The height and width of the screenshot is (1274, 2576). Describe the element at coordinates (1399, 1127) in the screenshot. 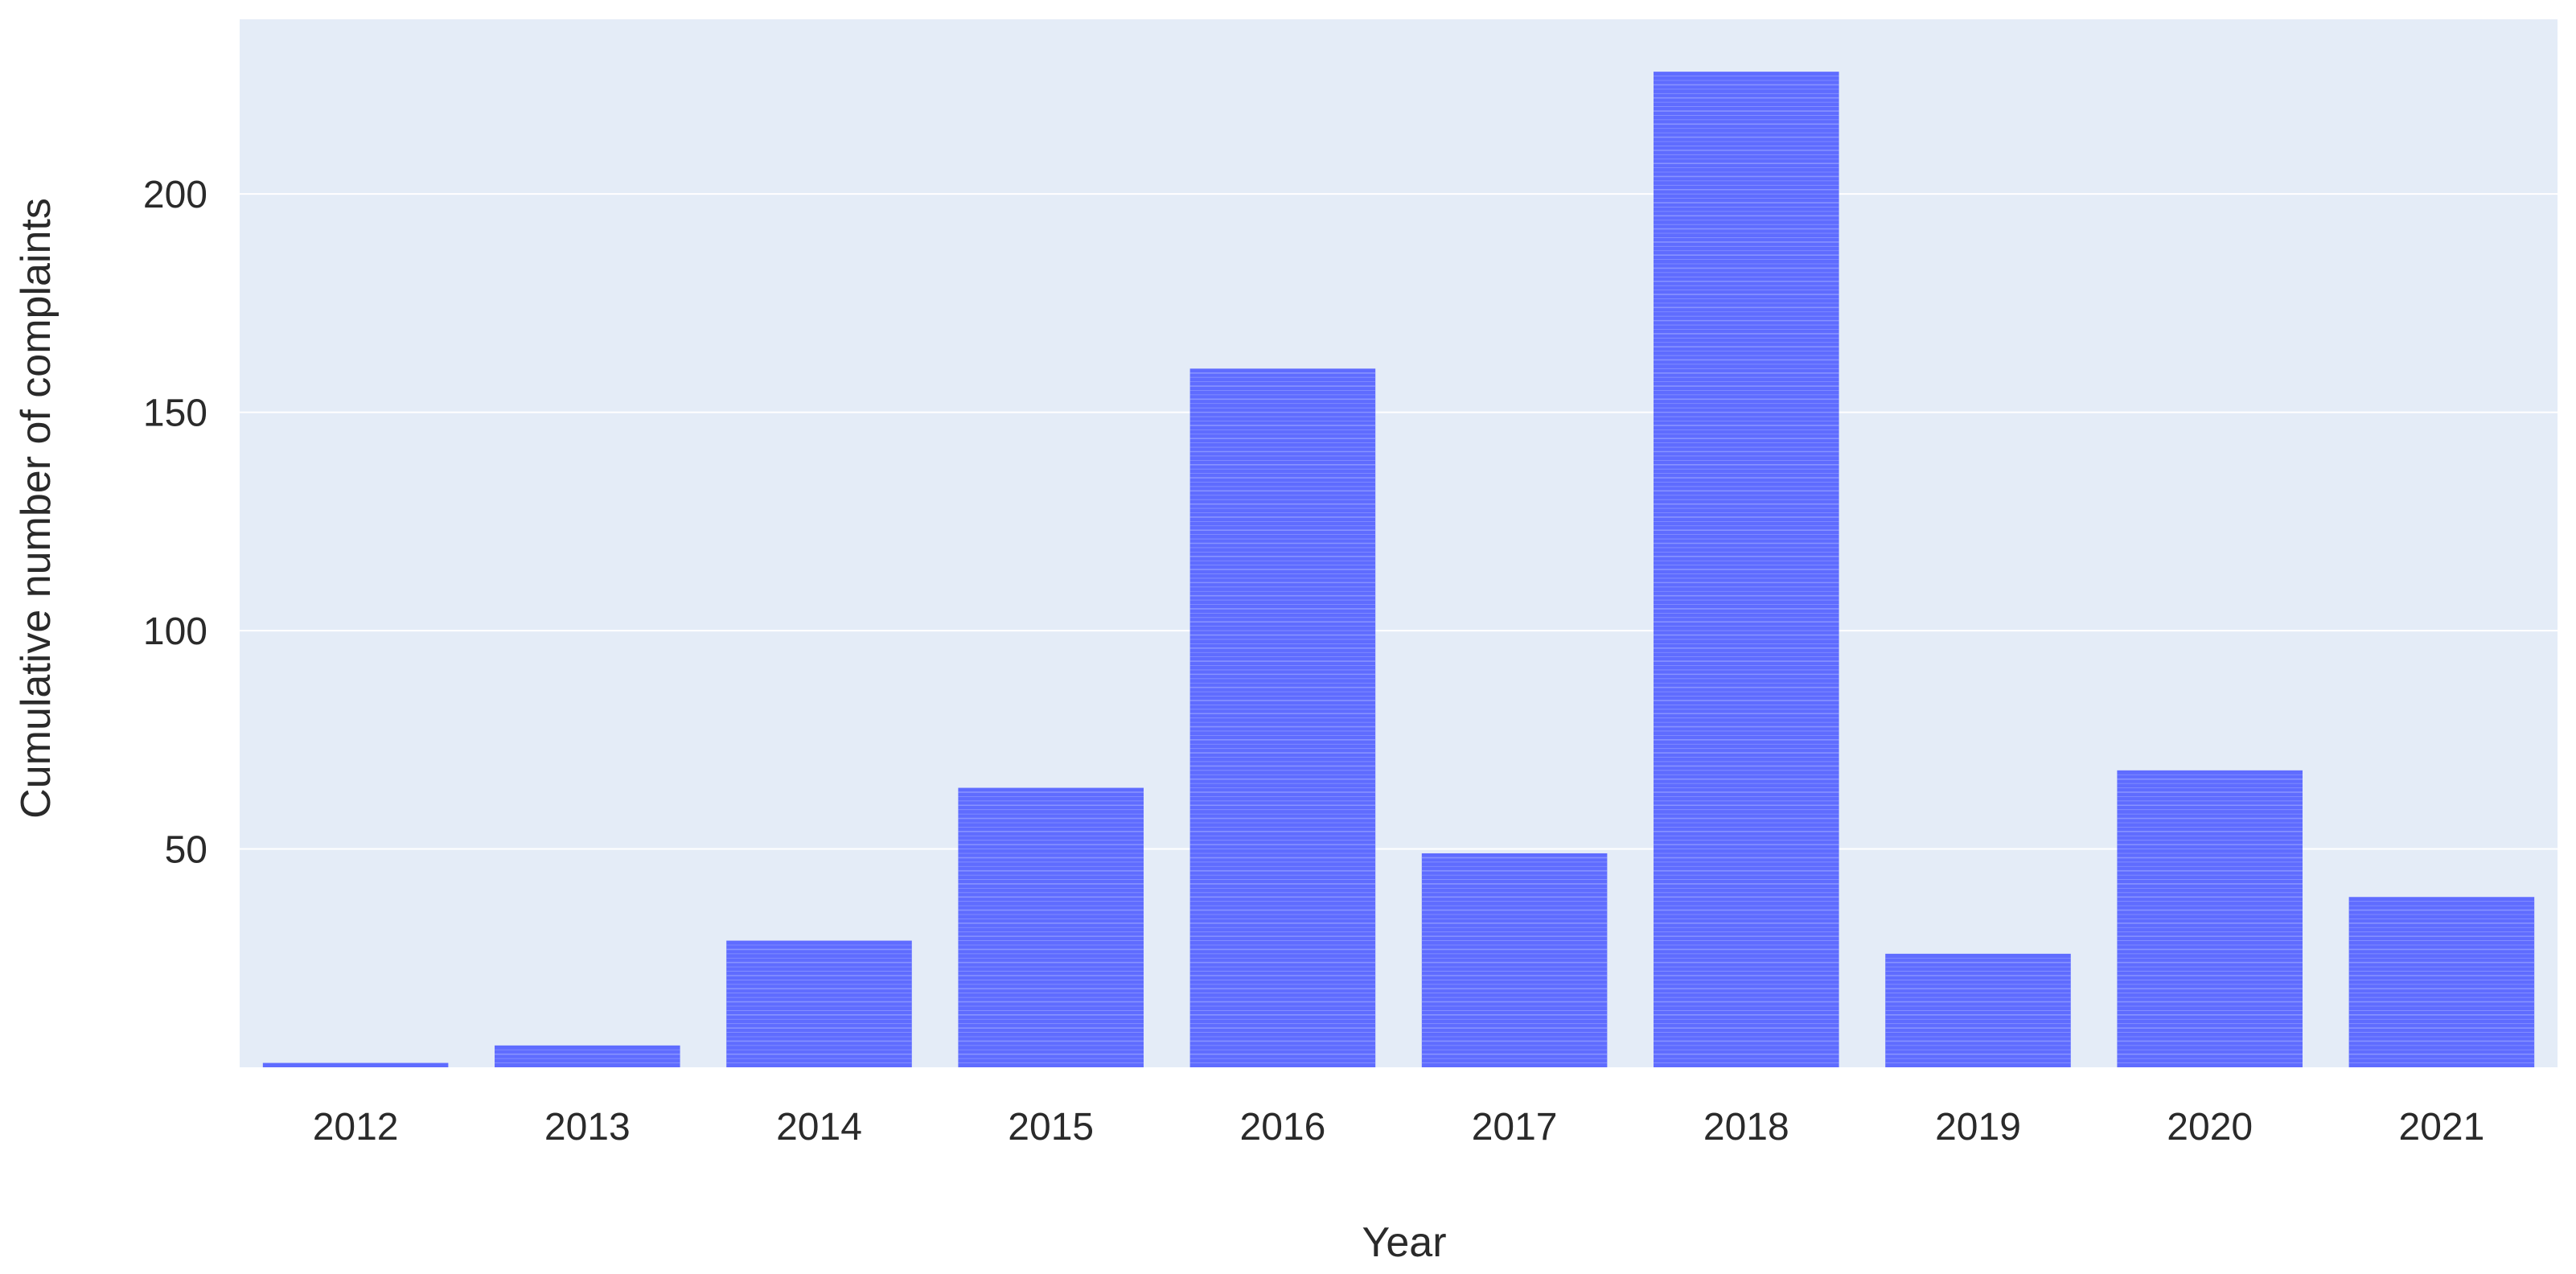

I see `x-tick-labels: 2012 2013 2014 2015 2016 2017 2018 2019 2020 2021` at that location.